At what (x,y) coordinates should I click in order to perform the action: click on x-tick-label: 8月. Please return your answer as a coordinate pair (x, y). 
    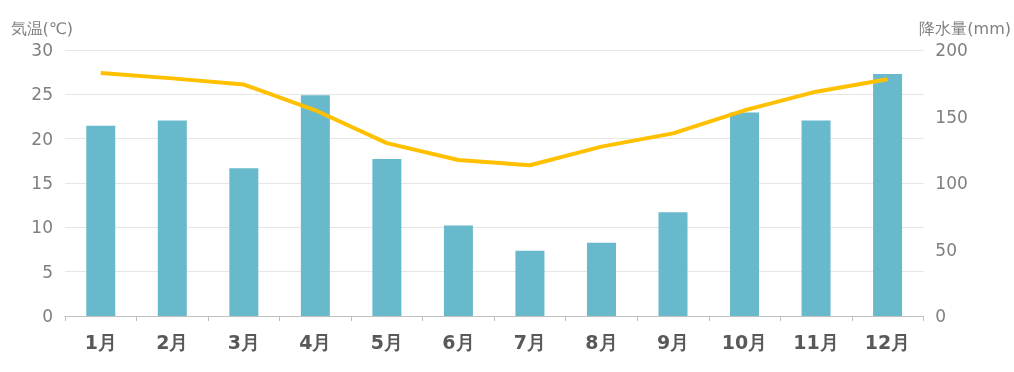
    Looking at the image, I should click on (601, 341).